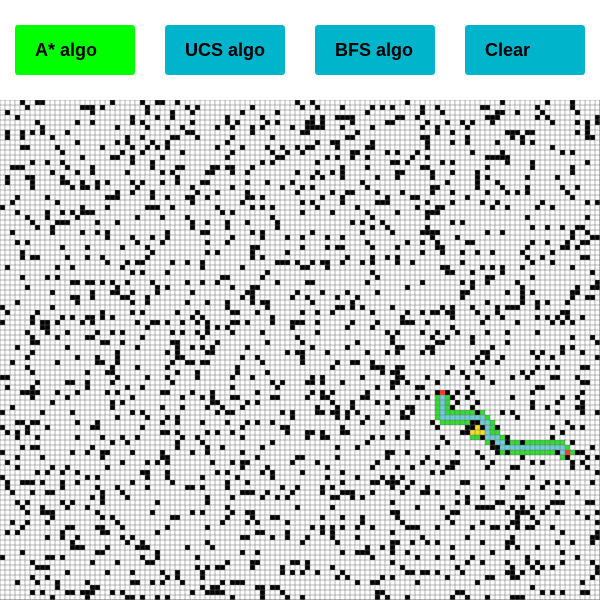 The width and height of the screenshot is (600, 600). Describe the element at coordinates (505, 422) in the screenshot. I see `endpoint-cells` at that location.